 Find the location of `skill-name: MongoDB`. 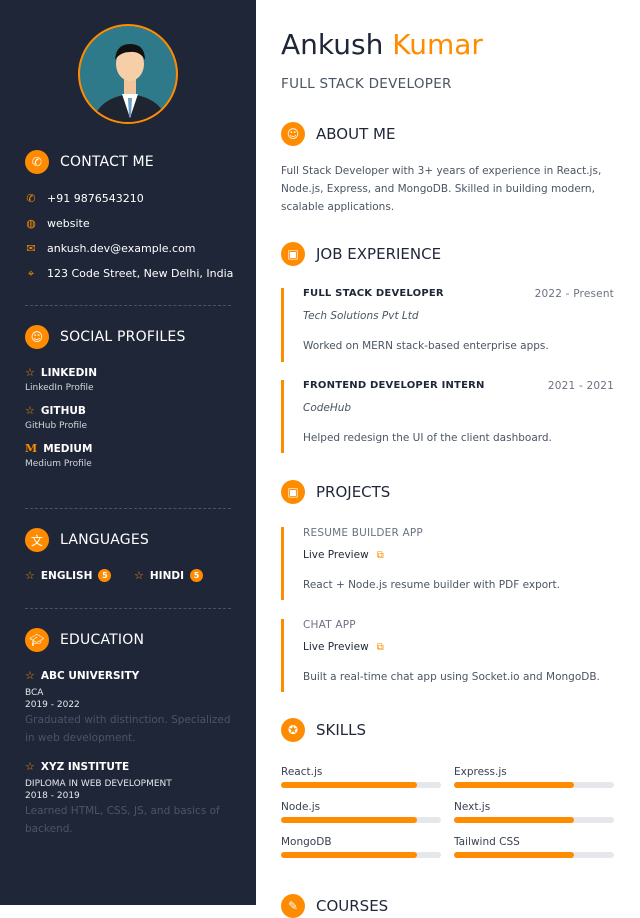

skill-name: MongoDB is located at coordinates (306, 842).